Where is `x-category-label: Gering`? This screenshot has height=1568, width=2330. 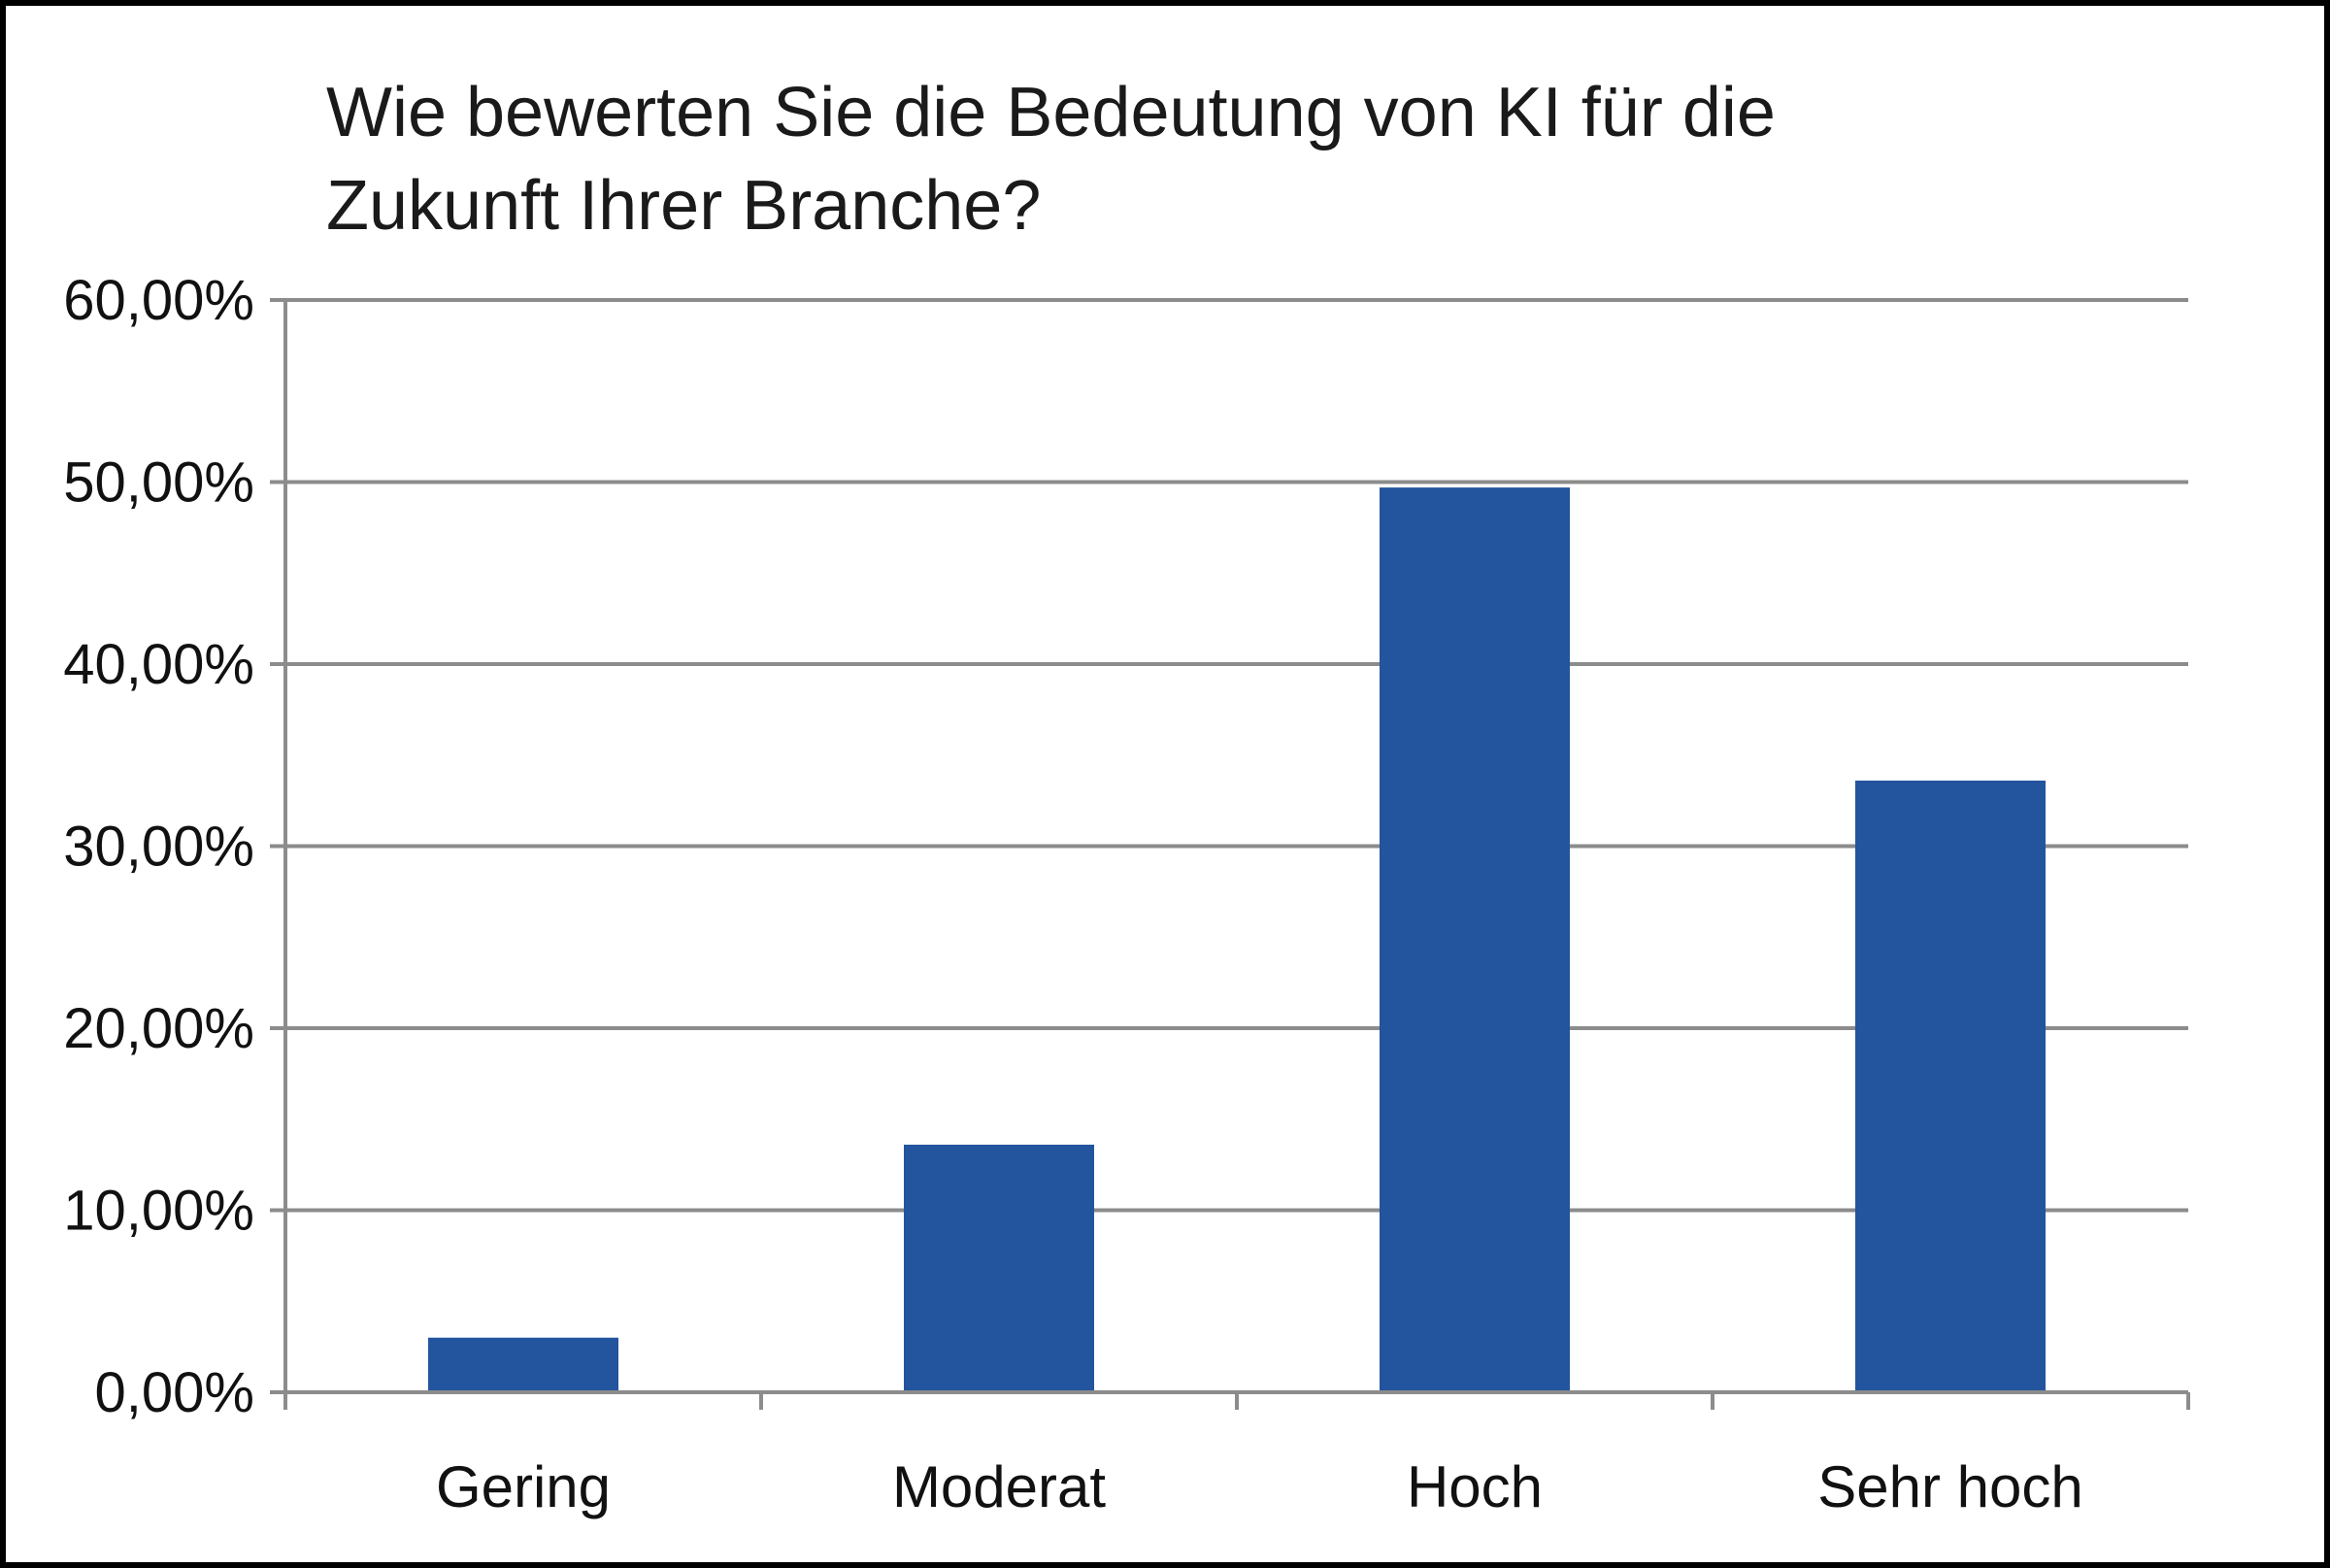
x-category-label: Gering is located at coordinates (523, 1486).